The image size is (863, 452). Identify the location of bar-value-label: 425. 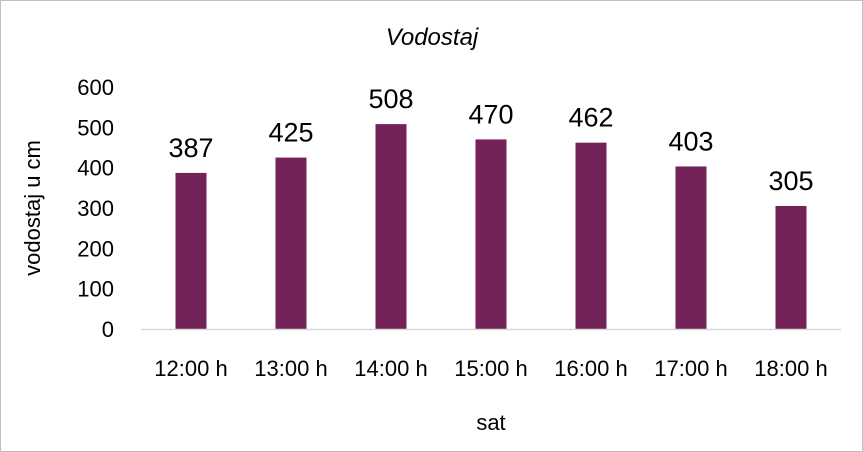
(290, 133).